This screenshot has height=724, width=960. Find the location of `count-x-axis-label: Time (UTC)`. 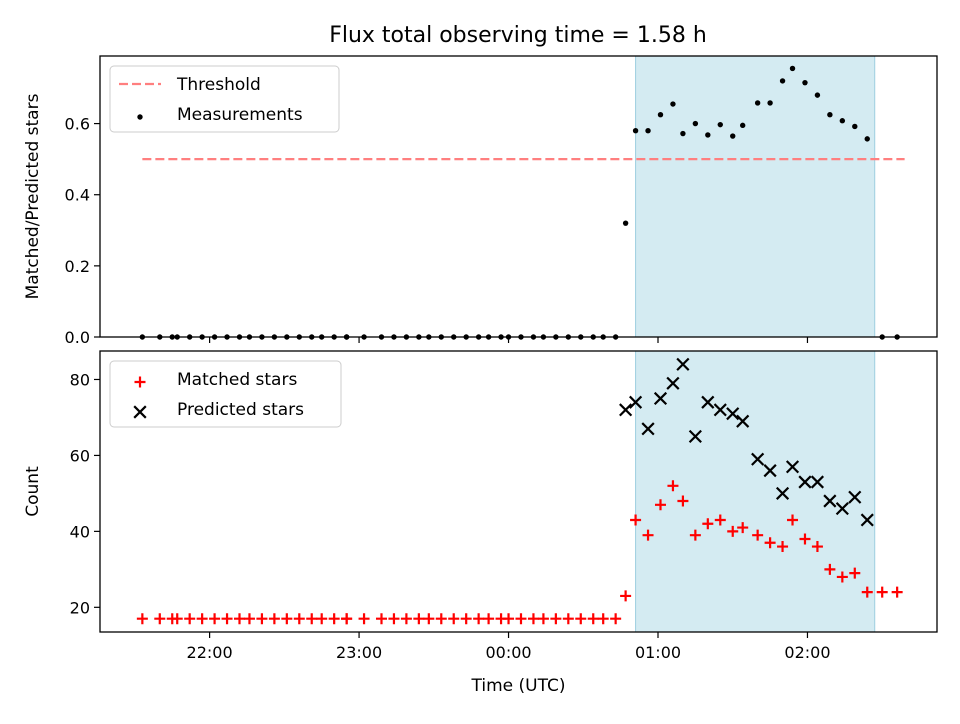

count-x-axis-label: Time (UTC) is located at coordinates (518, 686).